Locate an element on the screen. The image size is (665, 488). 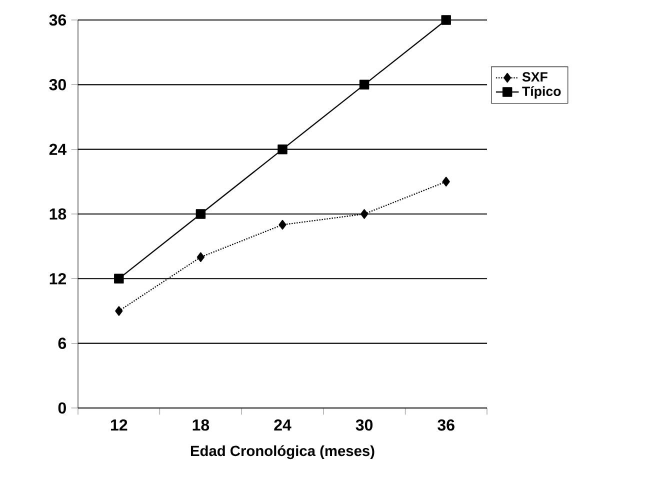
x-tick-label: 18 is located at coordinates (201, 425).